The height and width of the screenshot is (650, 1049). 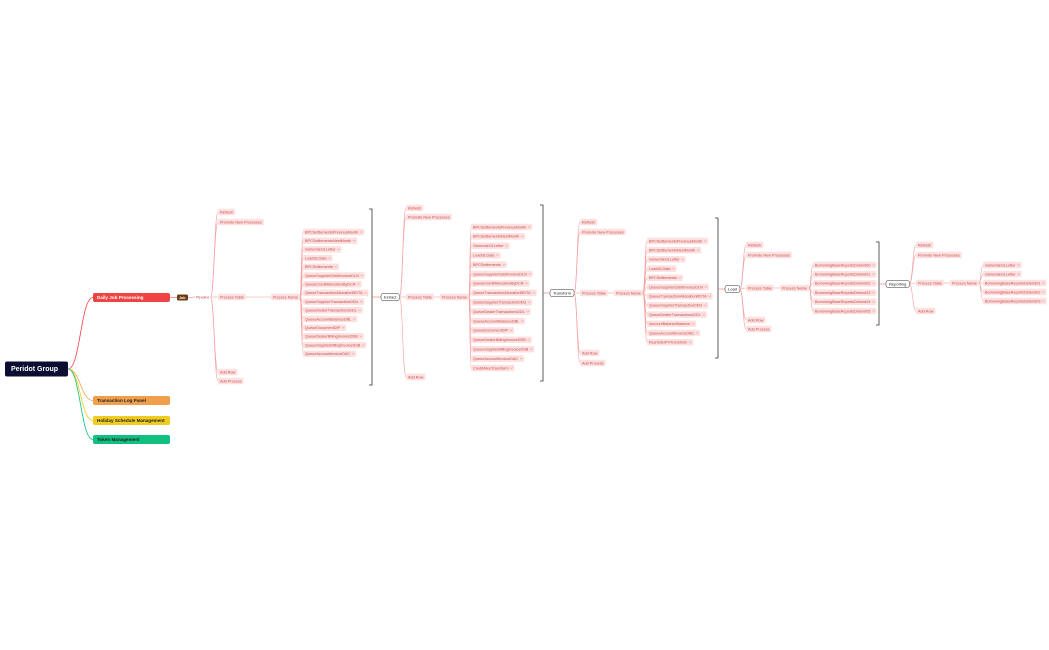 I want to click on stage-hub-label: Pipeline, so click(x=203, y=297).